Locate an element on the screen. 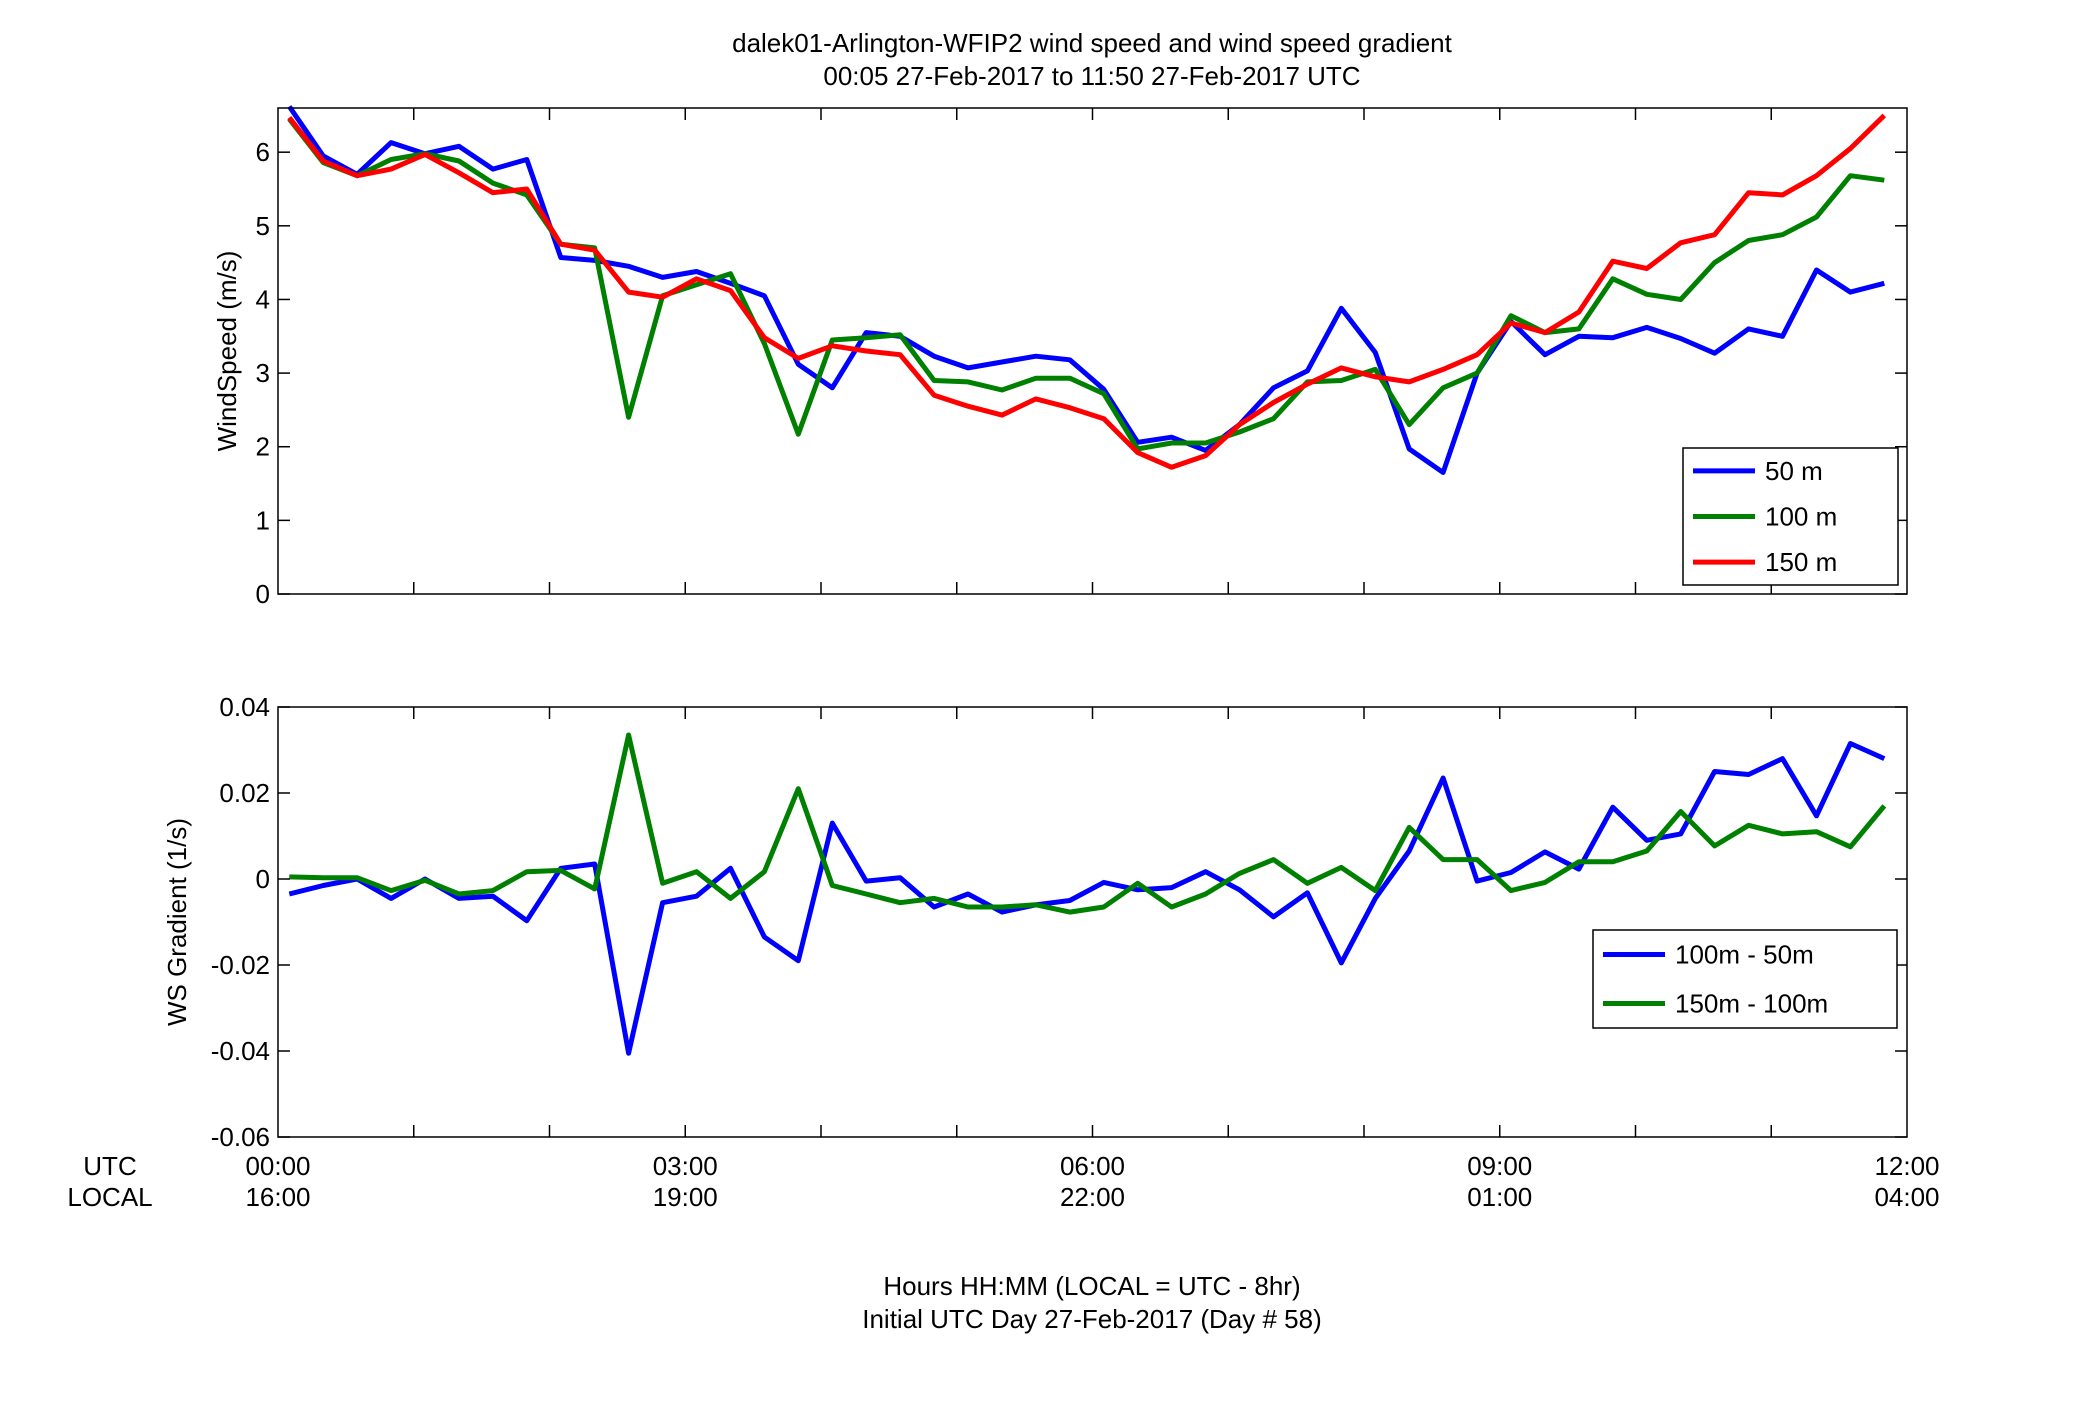 This screenshot has width=2098, height=1425. gradient-ytick-label: -0.06 is located at coordinates (240, 1137).